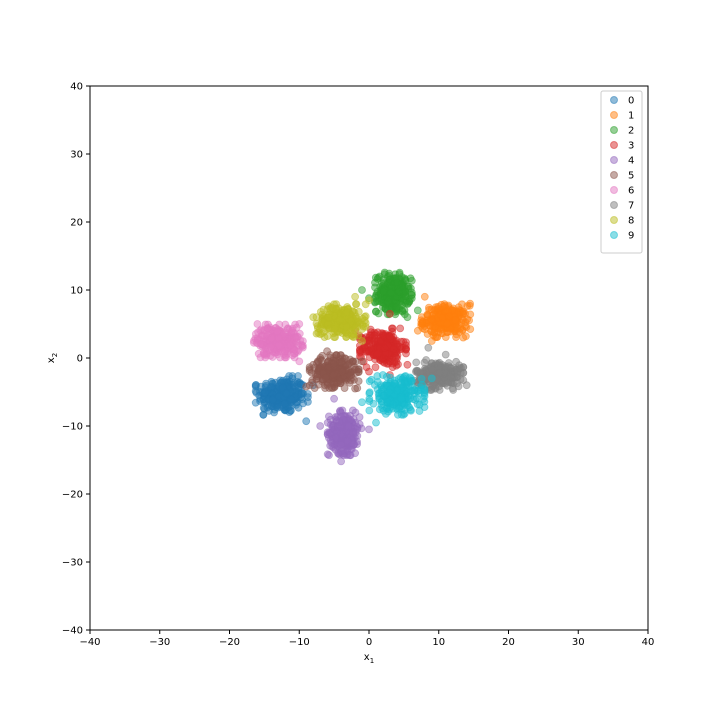 The height and width of the screenshot is (724, 720). What do you see at coordinates (622, 176) in the screenshot?
I see `legend-item-5: 5` at bounding box center [622, 176].